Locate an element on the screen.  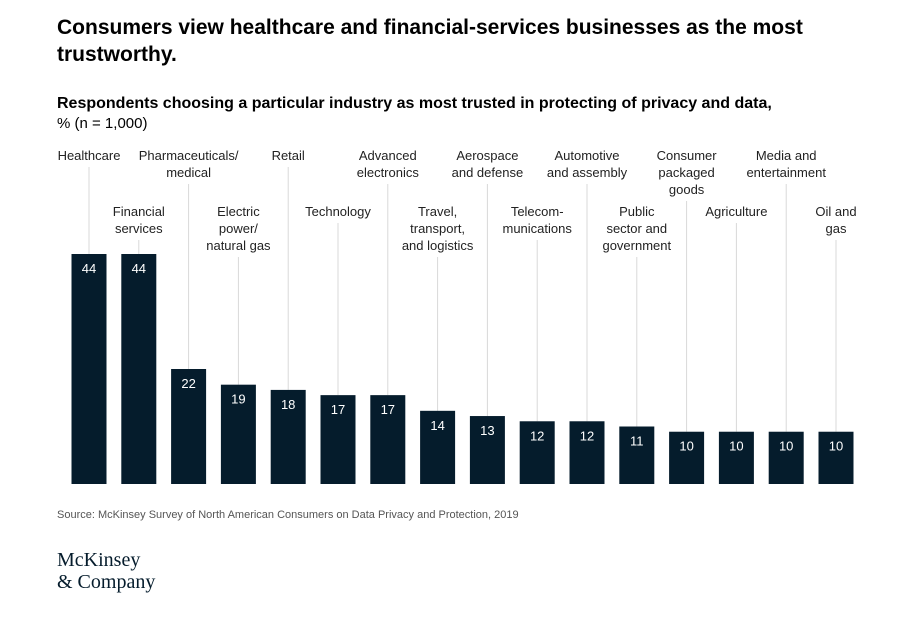
category-label: Electric power/natural gas is located at coordinates (238, 228).